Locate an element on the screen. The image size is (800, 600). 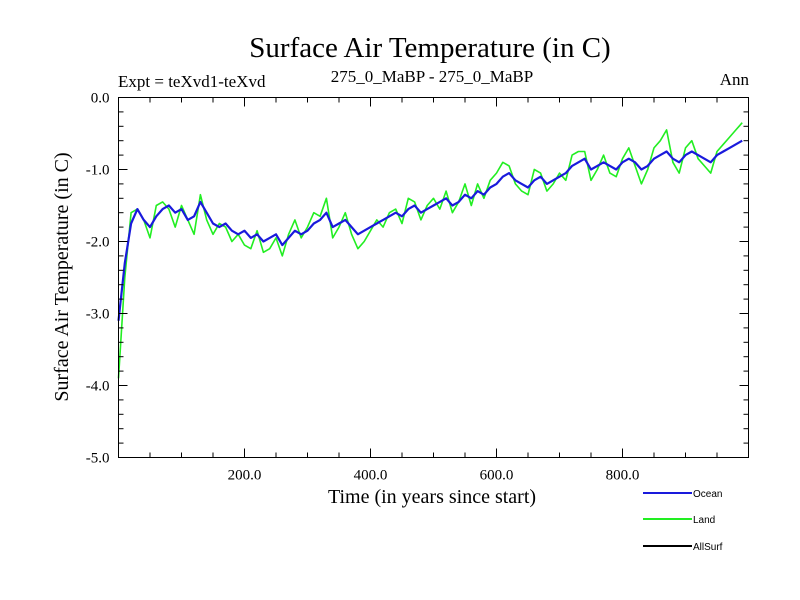
y-tick-label: -1.0 is located at coordinates (98, 171).